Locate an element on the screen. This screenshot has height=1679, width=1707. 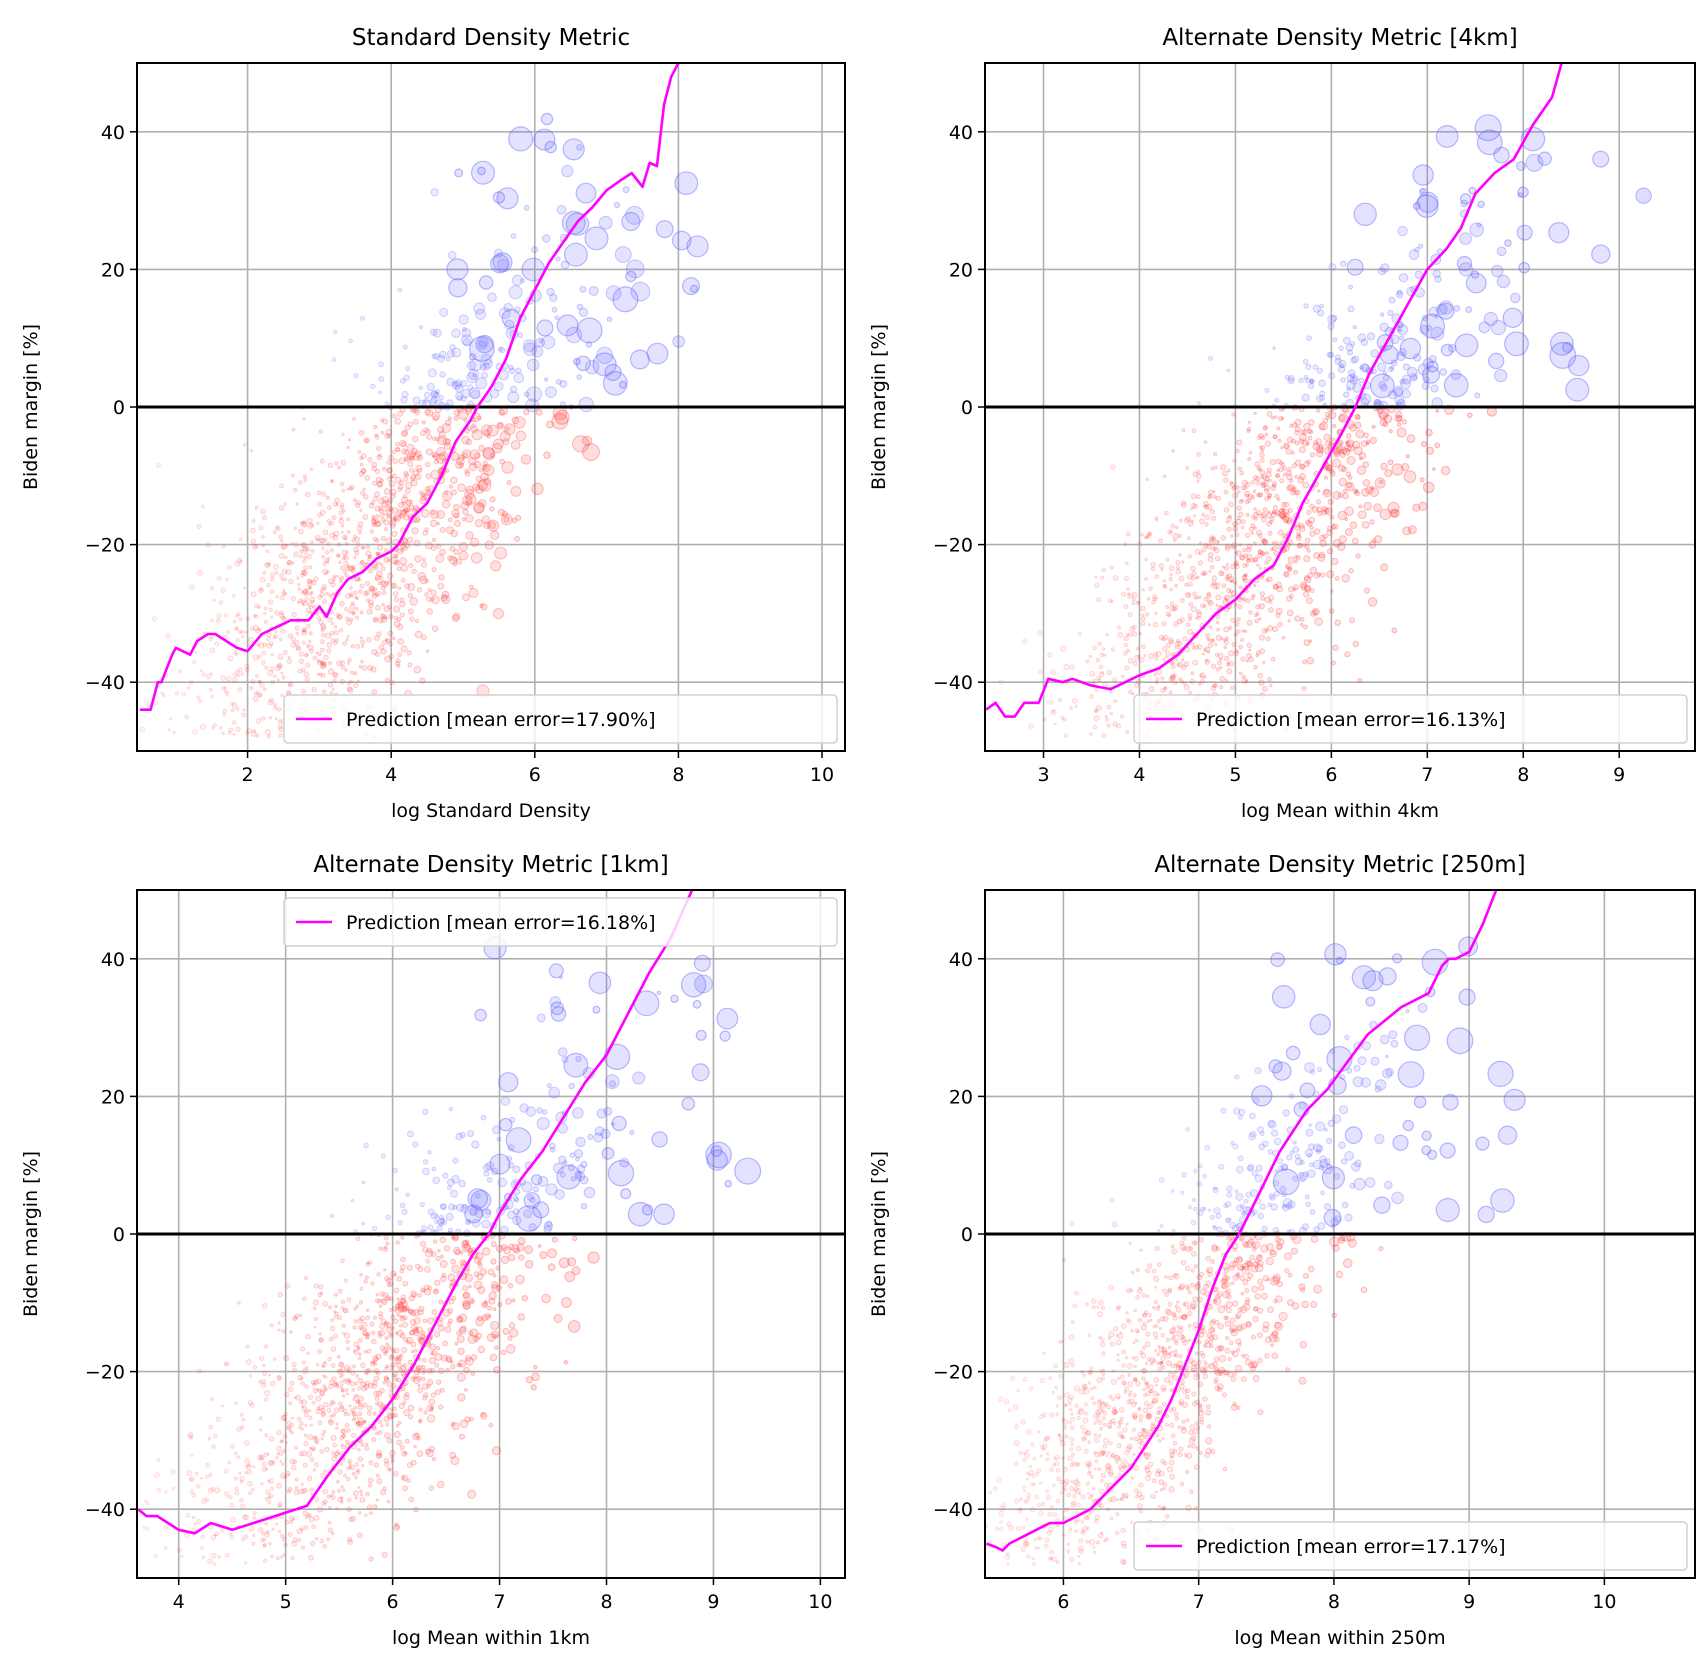
legend-label: Prediction [mean error=17.90%] is located at coordinates (501, 720).